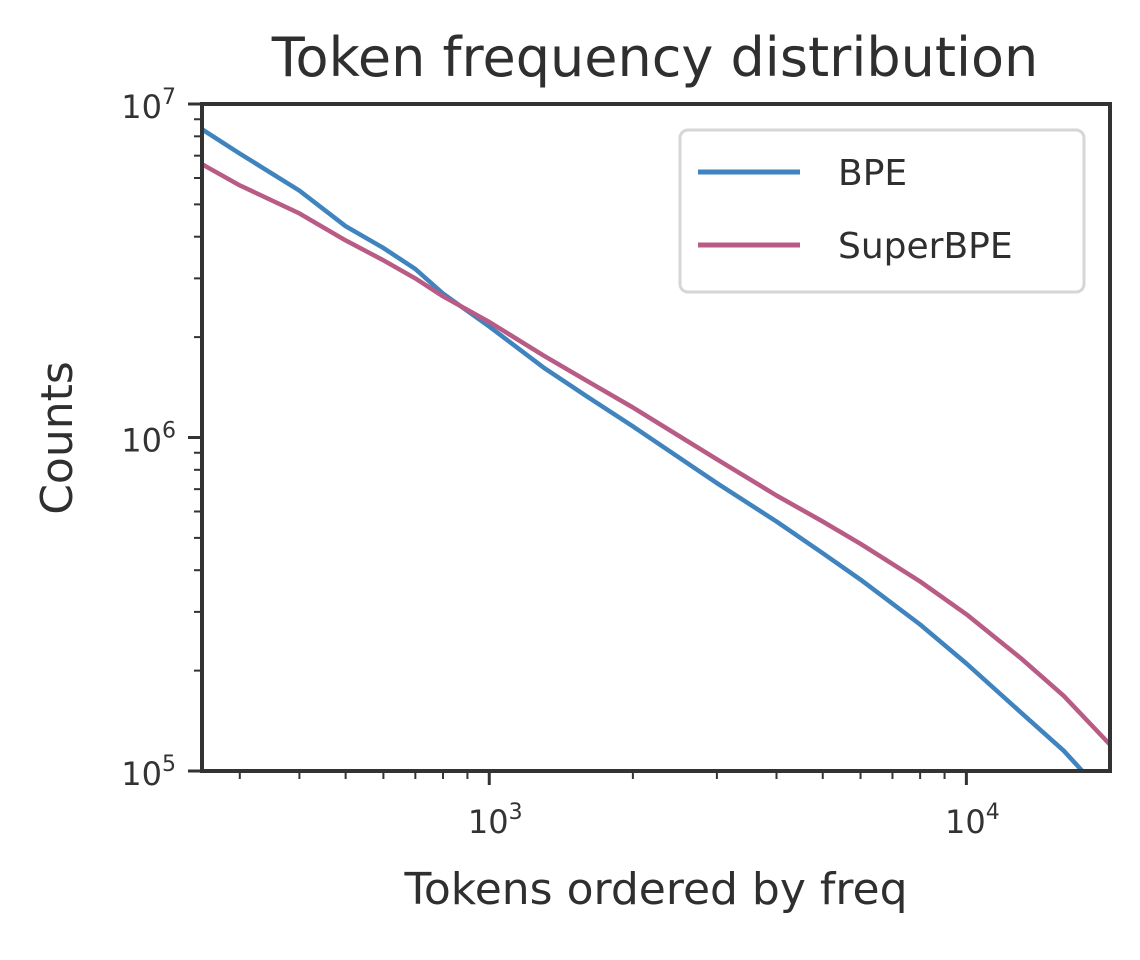  I want to click on y-axis-label: Counts, so click(57, 438).